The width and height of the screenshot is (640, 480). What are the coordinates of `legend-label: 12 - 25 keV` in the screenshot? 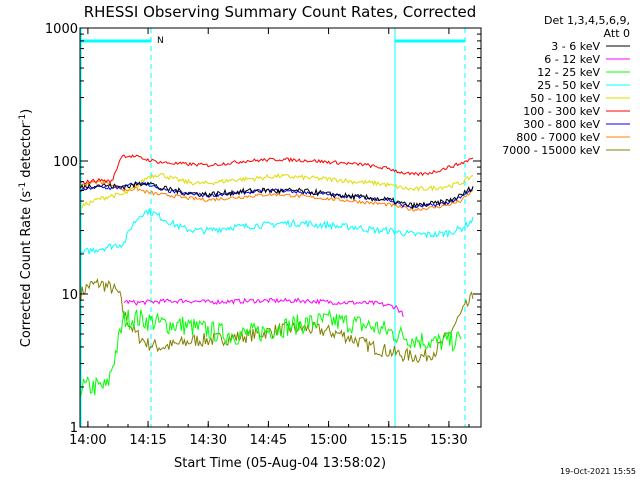 It's located at (568, 72).